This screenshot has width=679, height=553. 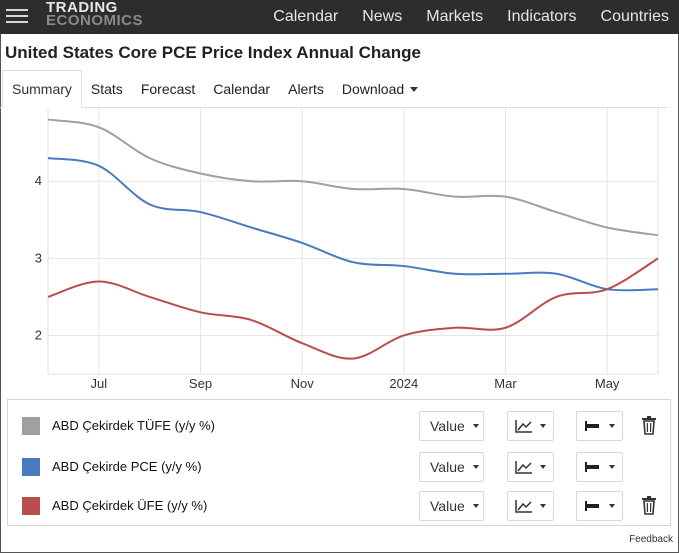 I want to click on tab-download-label: Download, so click(x=373, y=89).